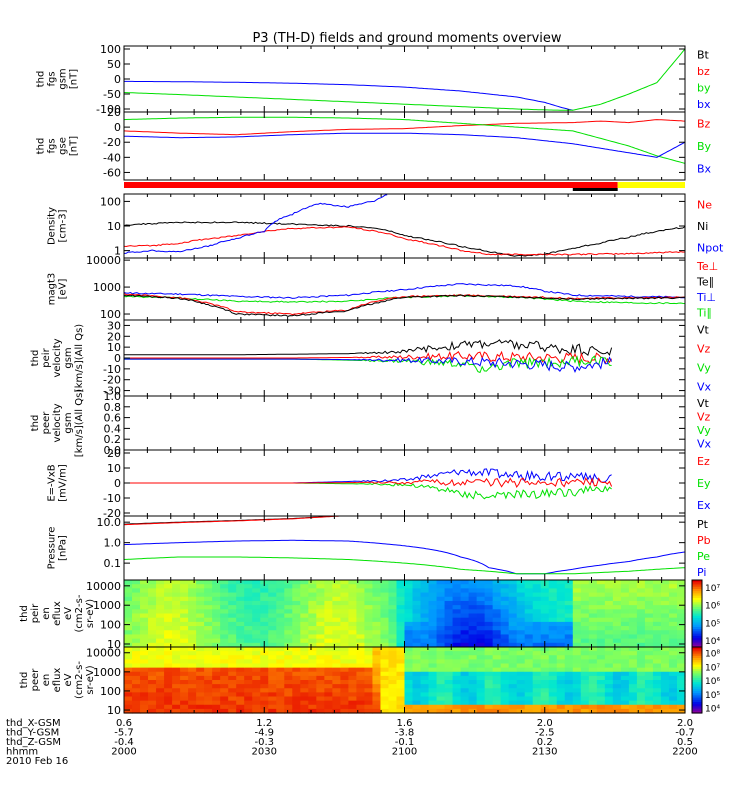  Describe the element at coordinates (52, 548) in the screenshot. I see `y-axis-label: Pressure` at that location.